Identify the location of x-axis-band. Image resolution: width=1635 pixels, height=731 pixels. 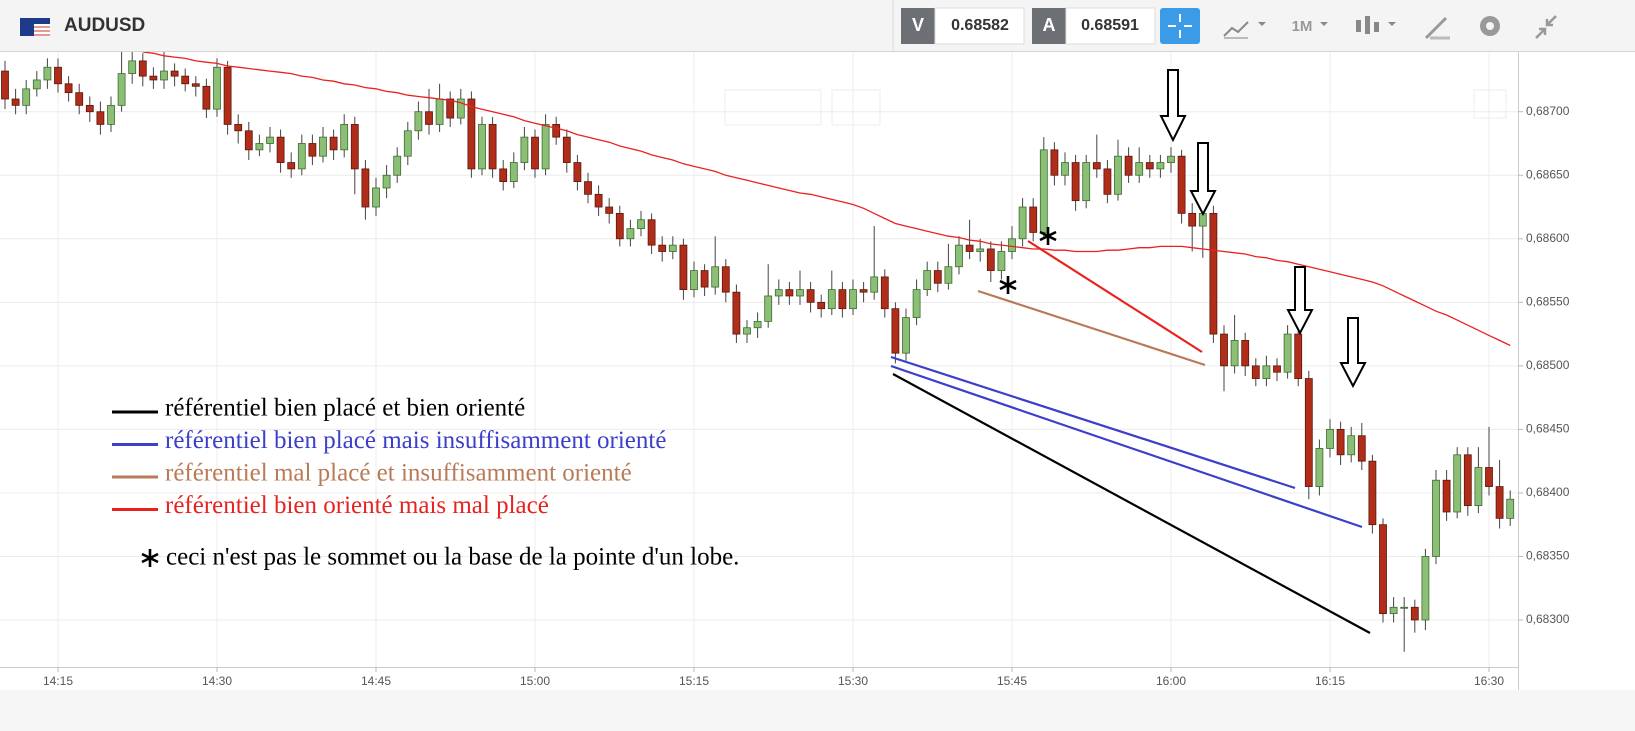
(759, 678).